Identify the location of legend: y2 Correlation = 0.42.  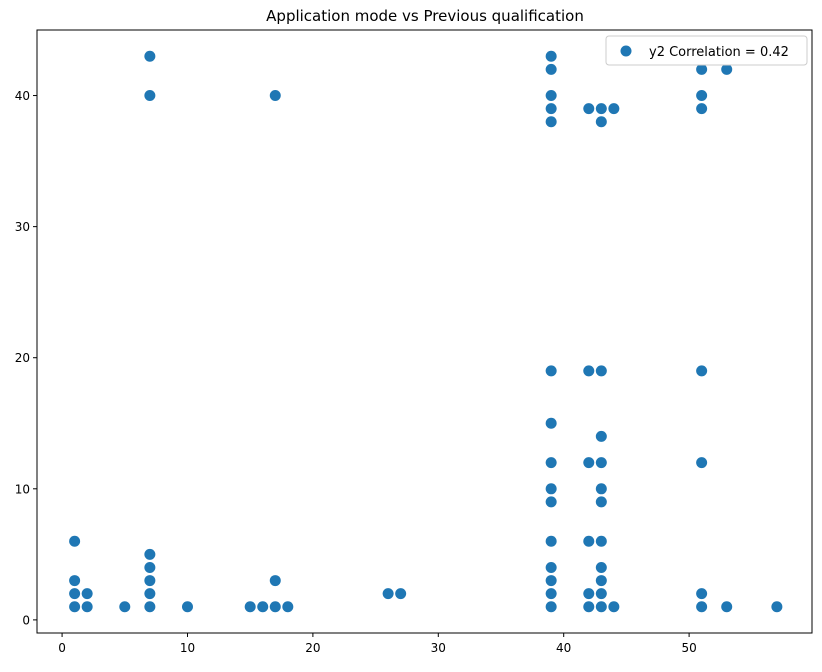
(706, 50).